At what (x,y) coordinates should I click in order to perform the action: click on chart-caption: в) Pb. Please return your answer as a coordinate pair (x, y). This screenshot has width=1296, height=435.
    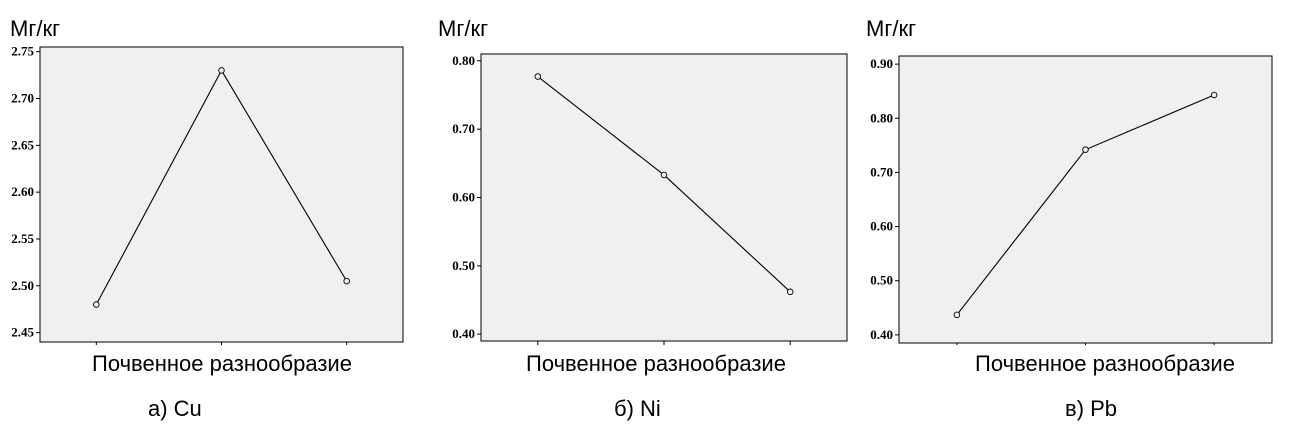
    Looking at the image, I should click on (1091, 408).